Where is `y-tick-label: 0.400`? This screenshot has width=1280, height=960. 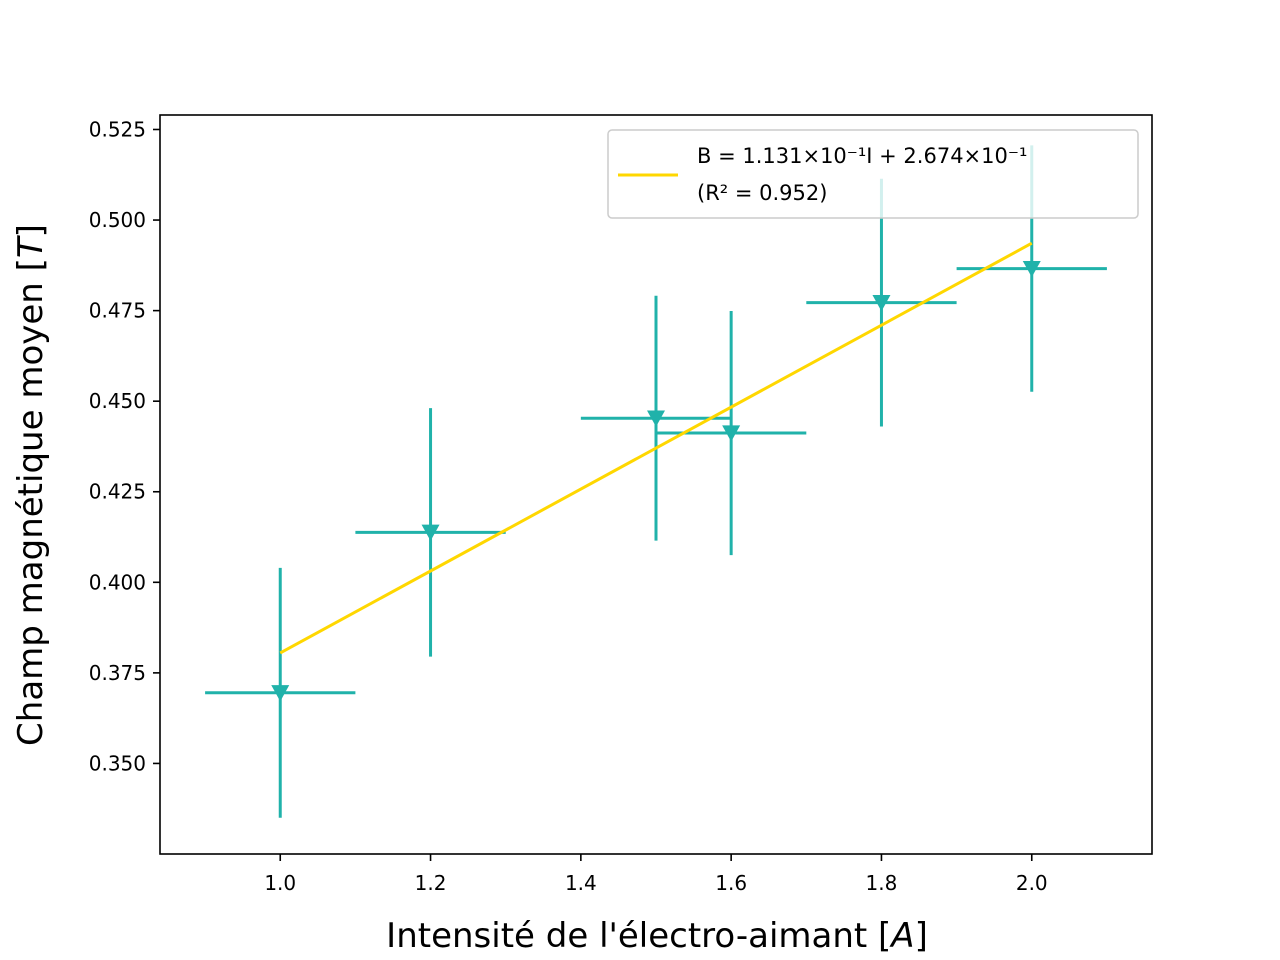
y-tick-label: 0.400 is located at coordinates (117, 582).